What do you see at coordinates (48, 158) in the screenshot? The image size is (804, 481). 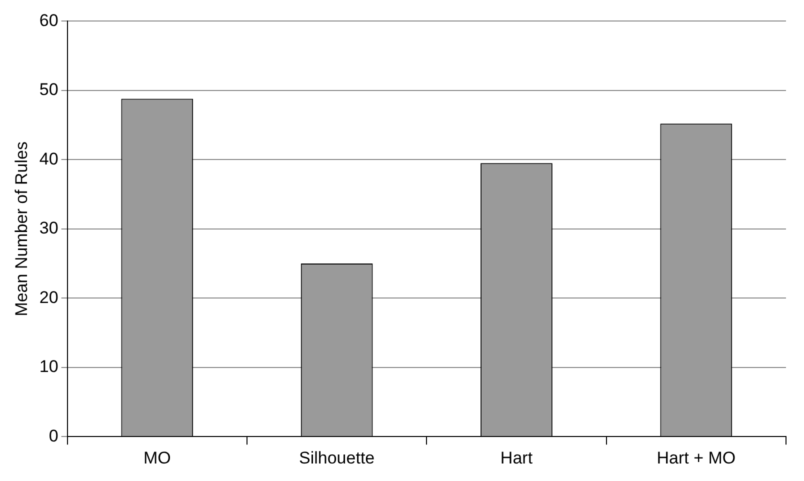 I see `y-tick-label: 40` at bounding box center [48, 158].